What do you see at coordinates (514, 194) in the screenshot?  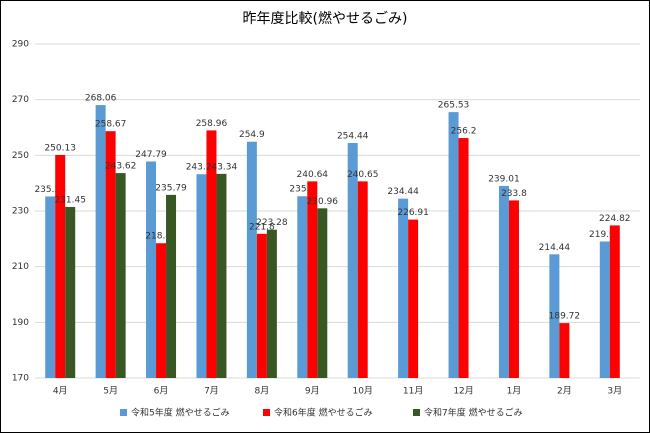 I see `data-label: 233.8` at bounding box center [514, 194].